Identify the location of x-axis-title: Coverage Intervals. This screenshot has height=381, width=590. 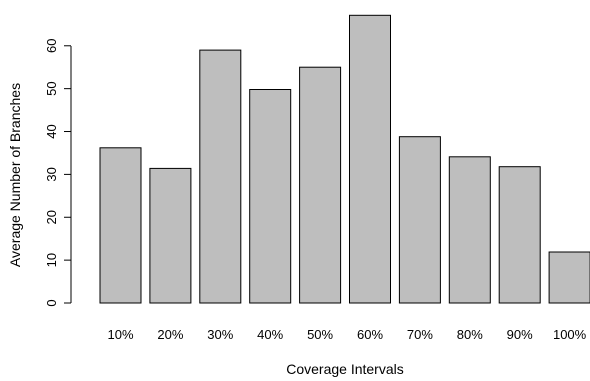
(345, 369).